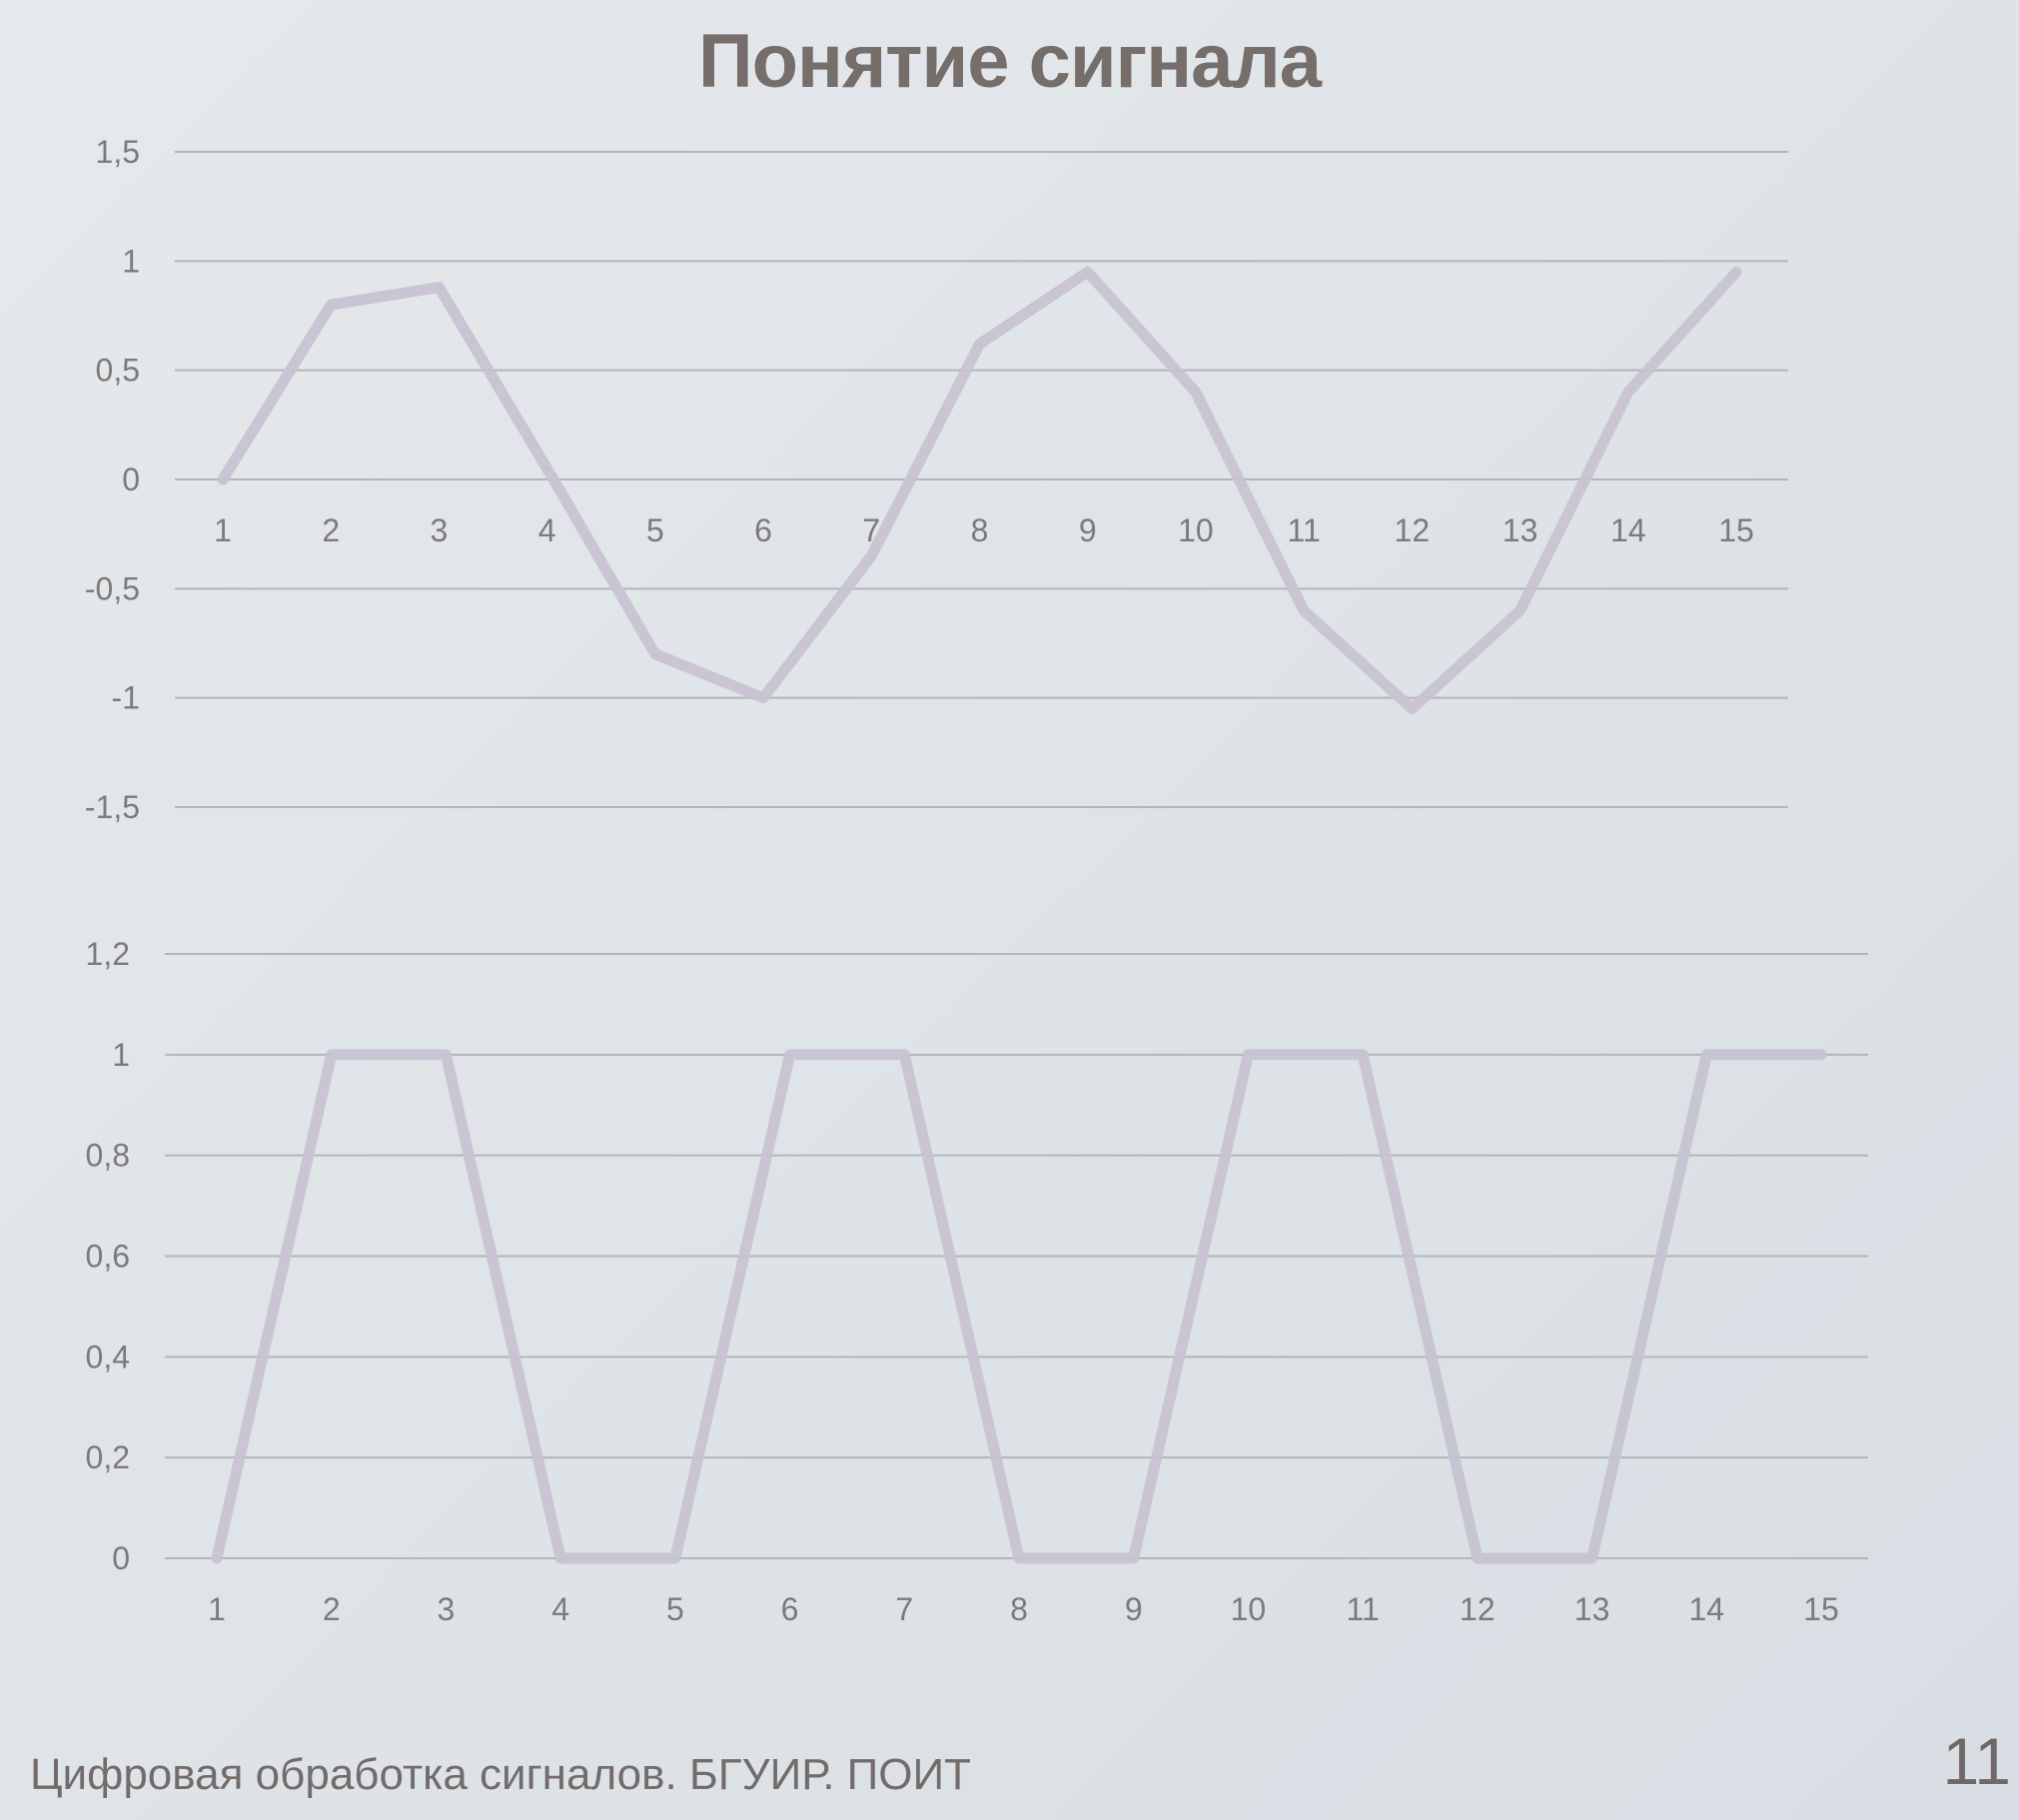  I want to click on chart1-y-tick-label: 0,6, so click(108, 1257).